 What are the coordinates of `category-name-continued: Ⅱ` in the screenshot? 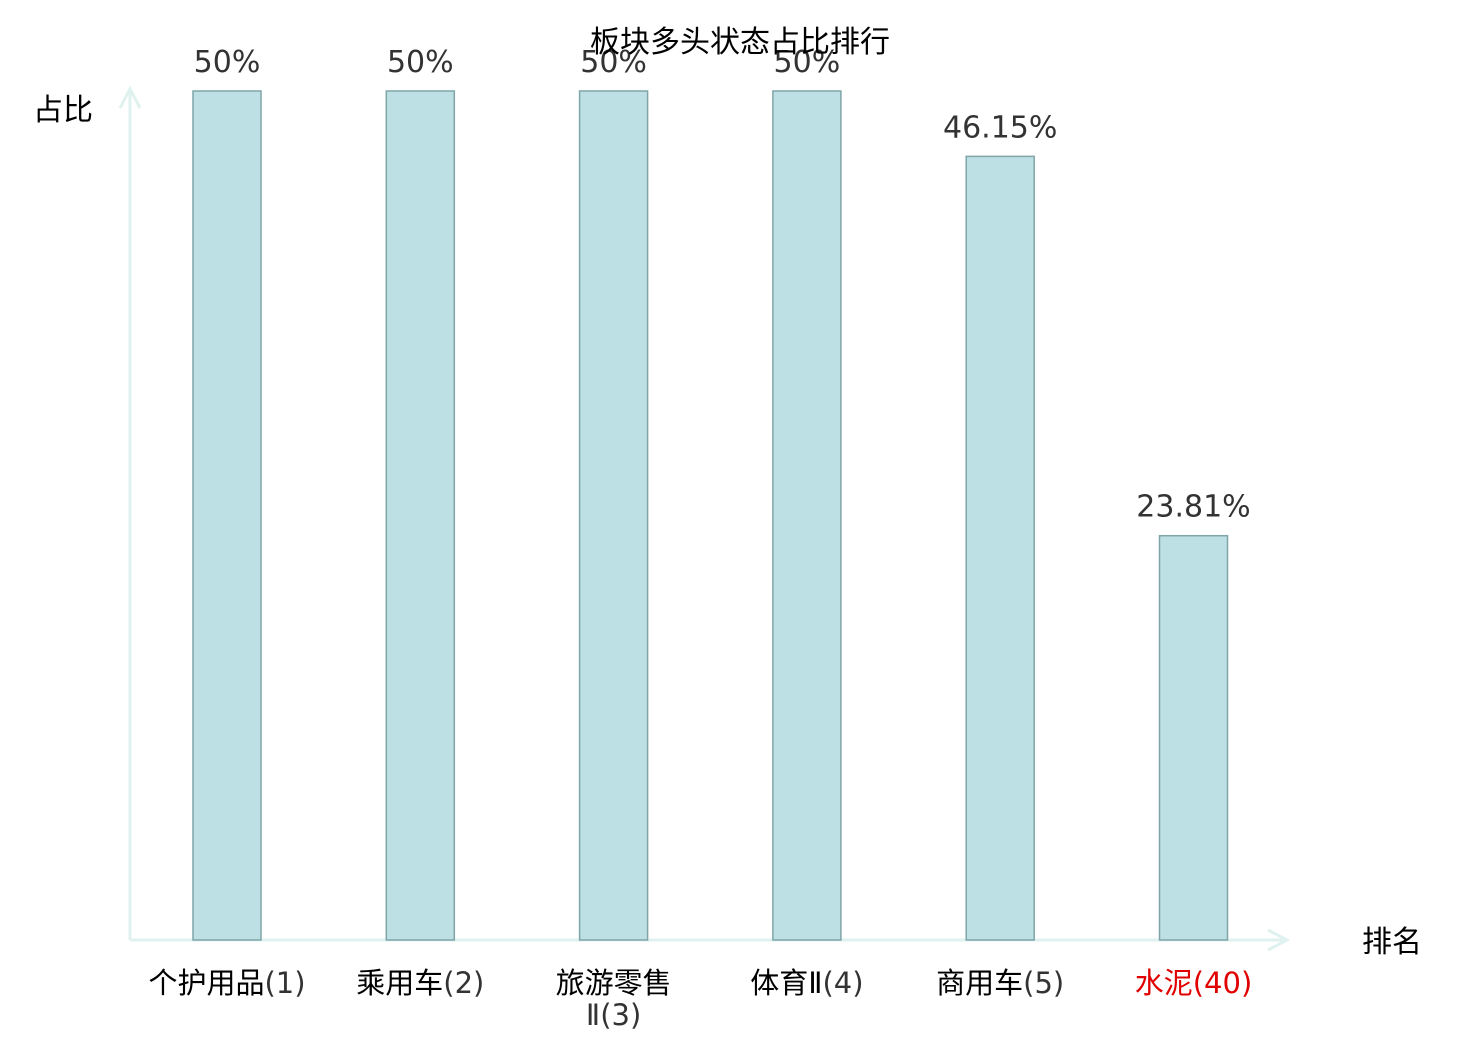 It's located at (593, 1015).